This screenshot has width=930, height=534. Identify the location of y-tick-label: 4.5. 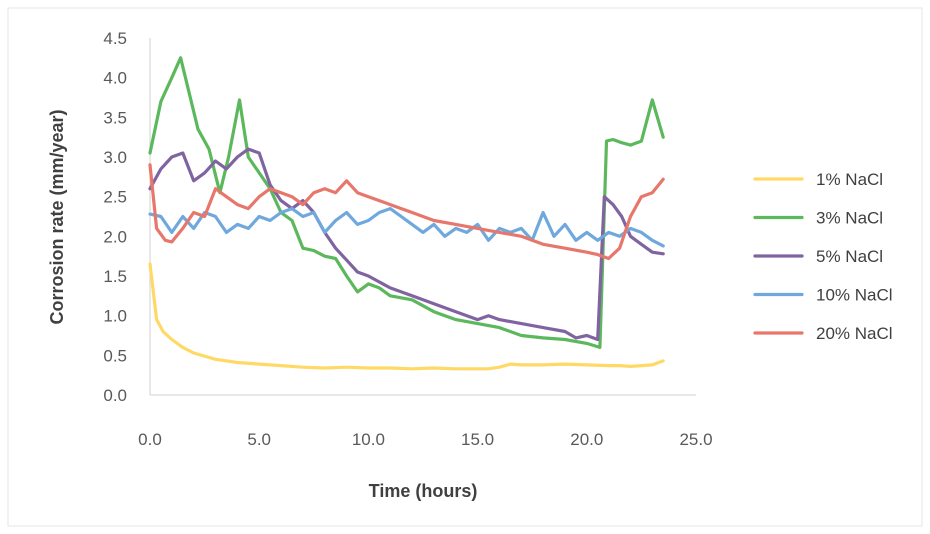
(115, 38).